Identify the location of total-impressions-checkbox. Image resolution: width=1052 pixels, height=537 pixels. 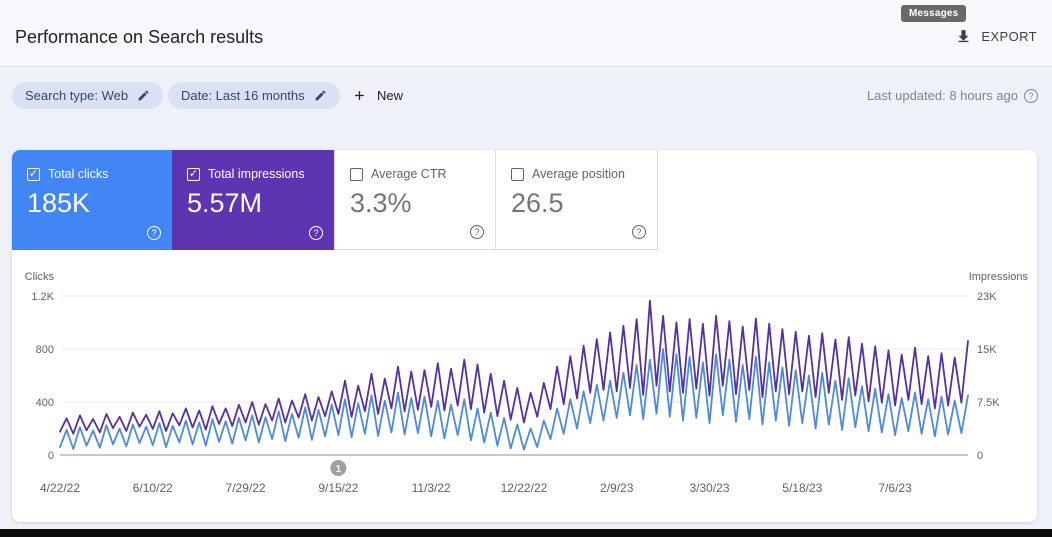
(193, 174).